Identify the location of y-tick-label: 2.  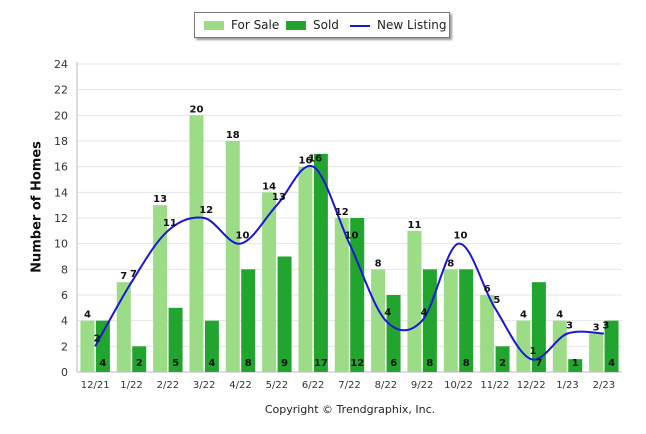
(64, 346).